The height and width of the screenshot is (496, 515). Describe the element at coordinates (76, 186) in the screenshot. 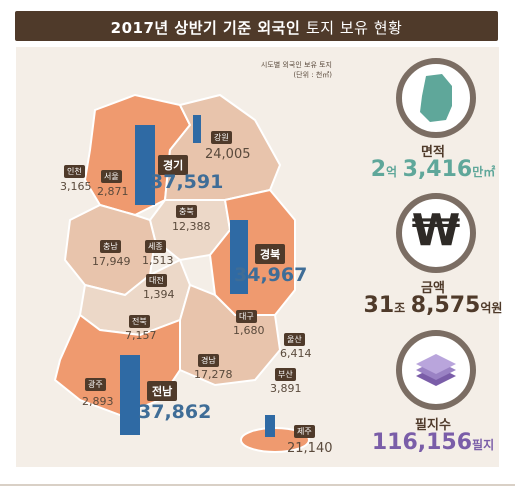

I see `value-incheon: 3,165` at that location.